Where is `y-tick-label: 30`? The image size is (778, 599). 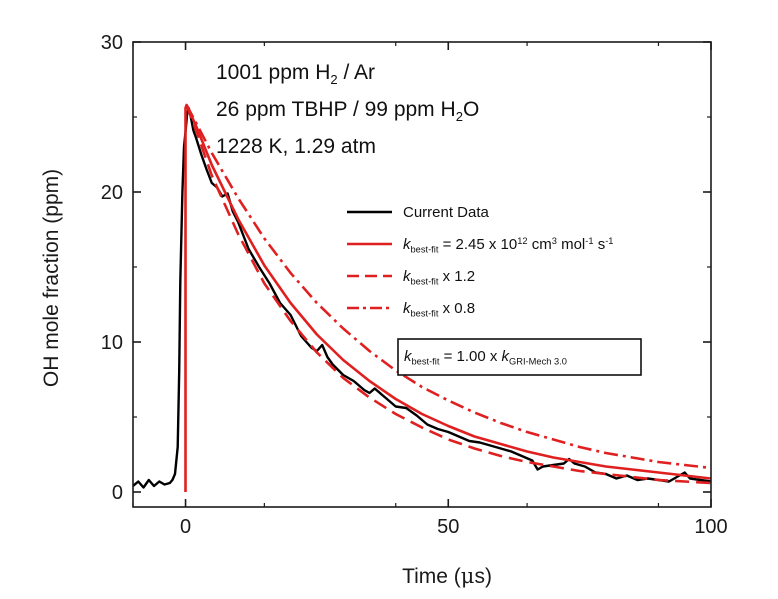
y-tick-label: 30 is located at coordinates (112, 43).